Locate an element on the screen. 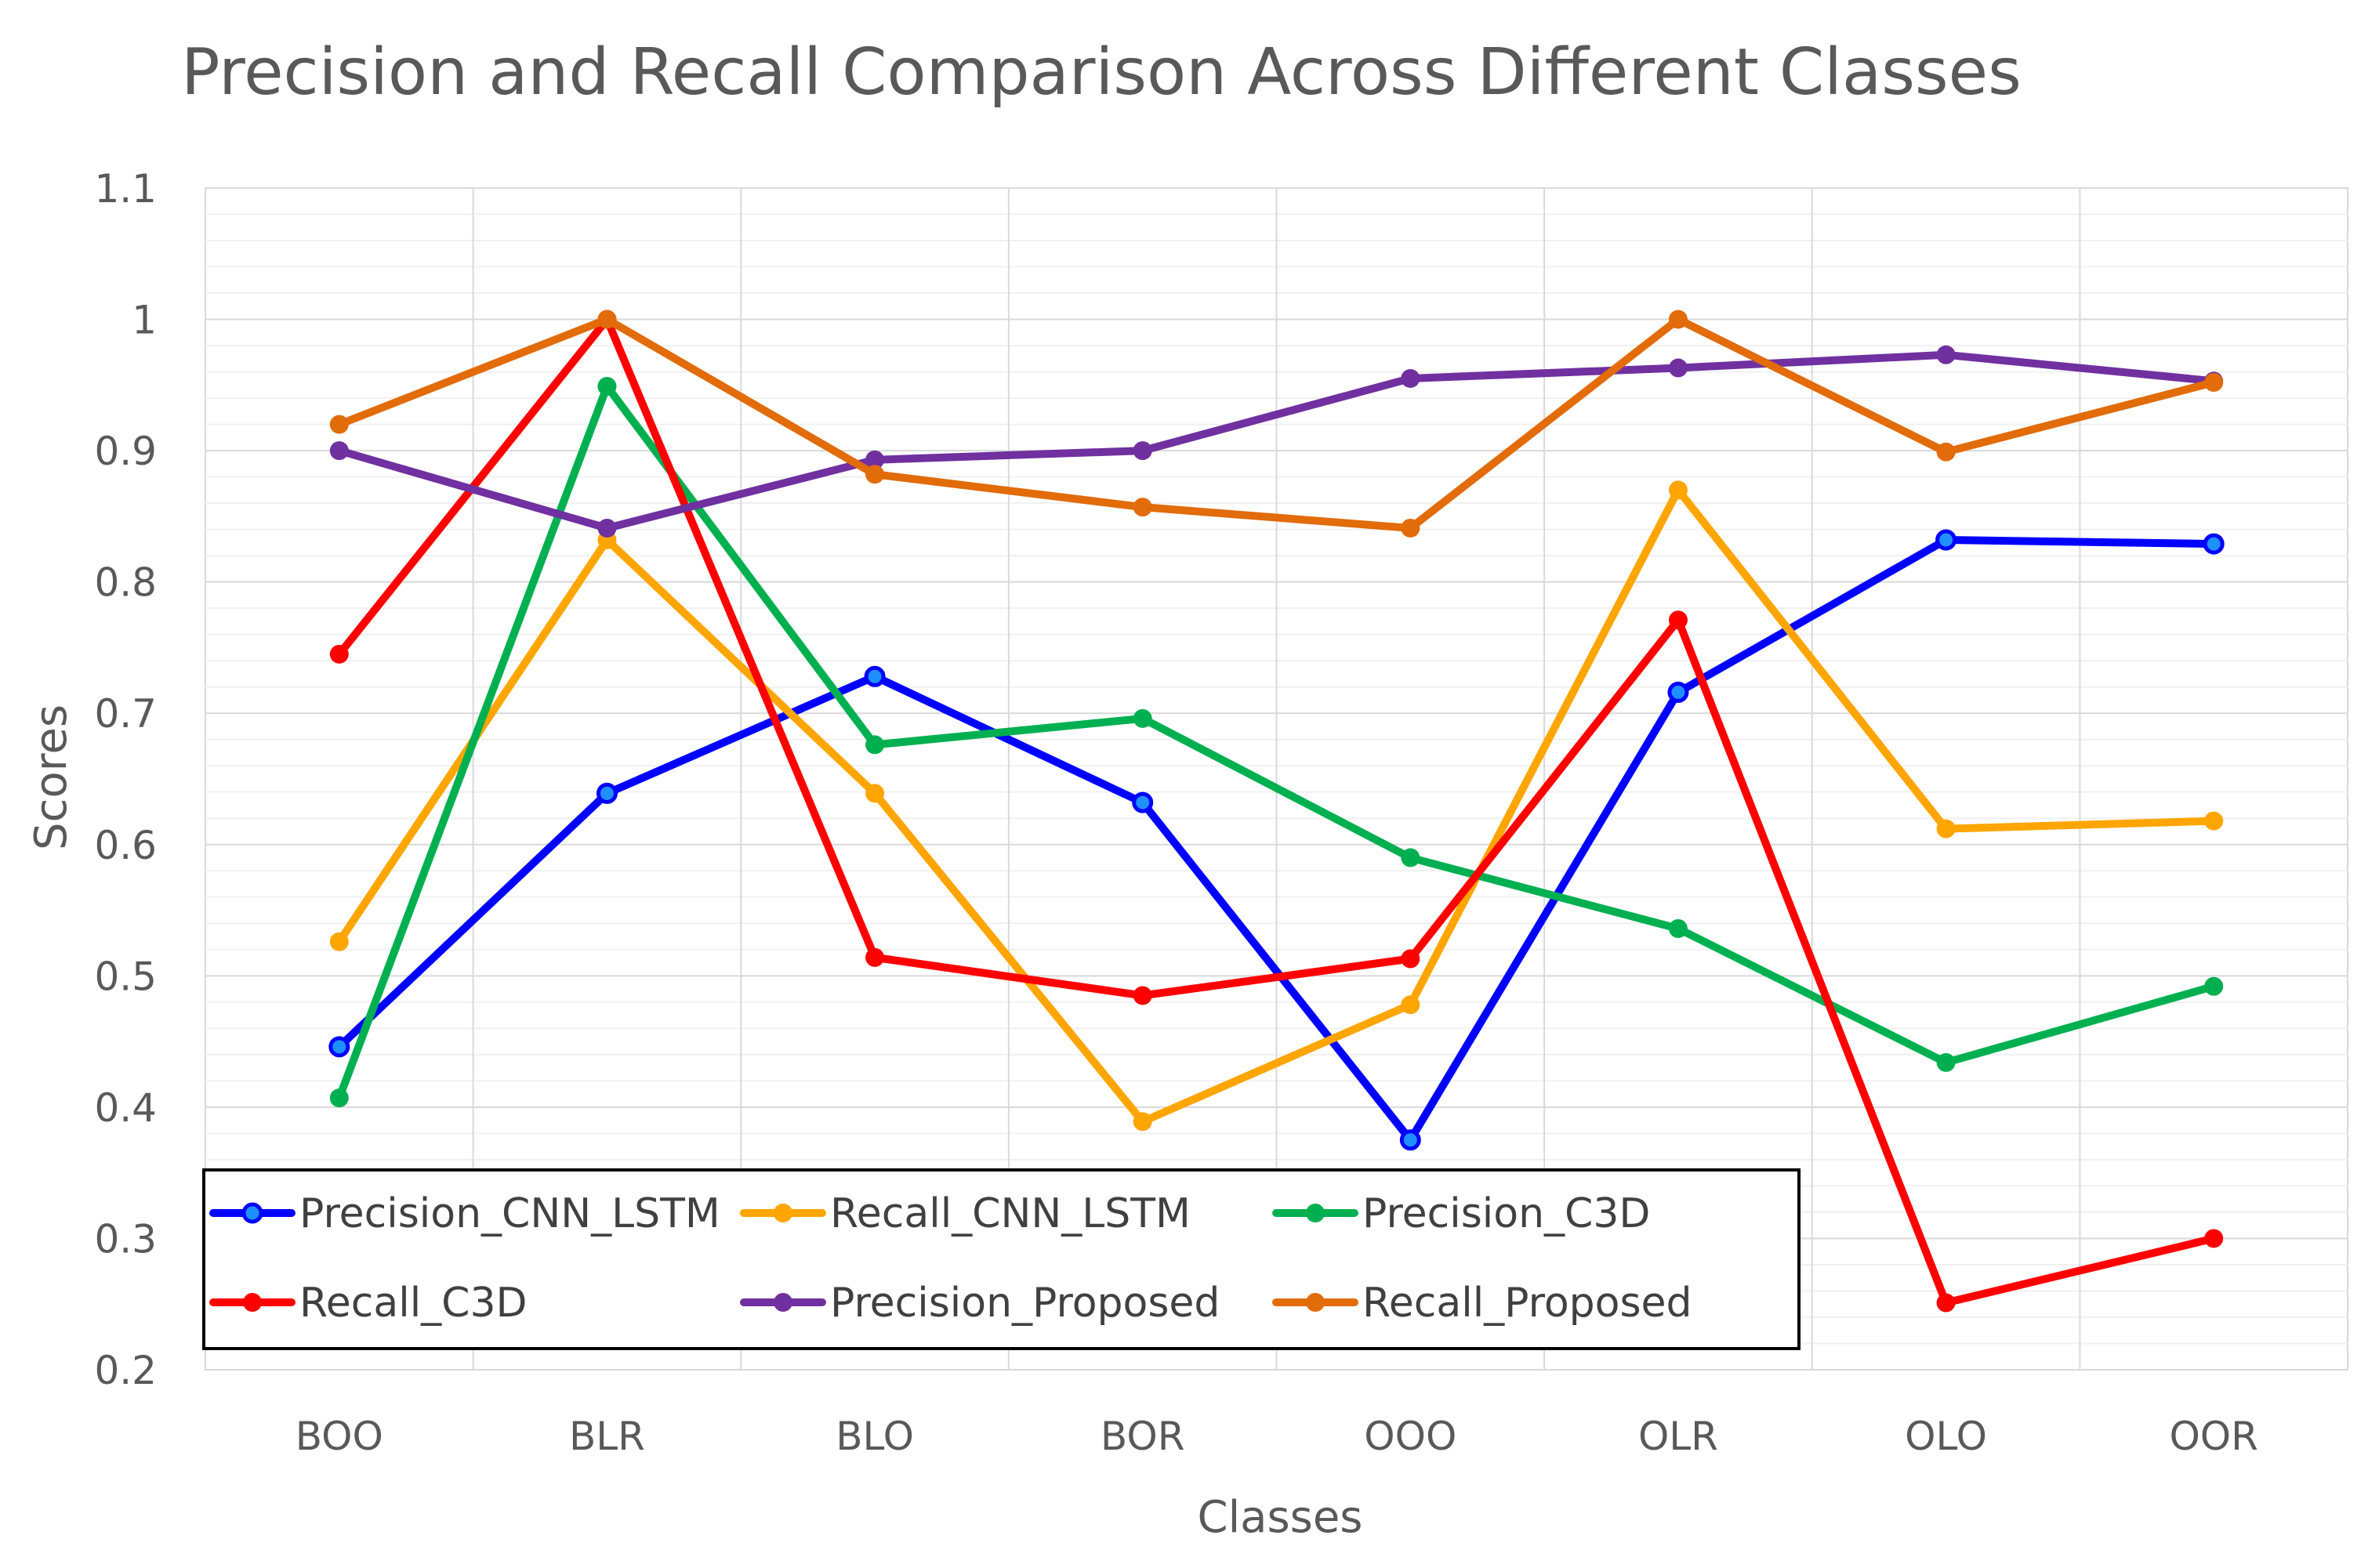 Image resolution: width=2379 pixels, height=1568 pixels. legend-item: Precision_CNN_LSTM is located at coordinates (464, 1213).